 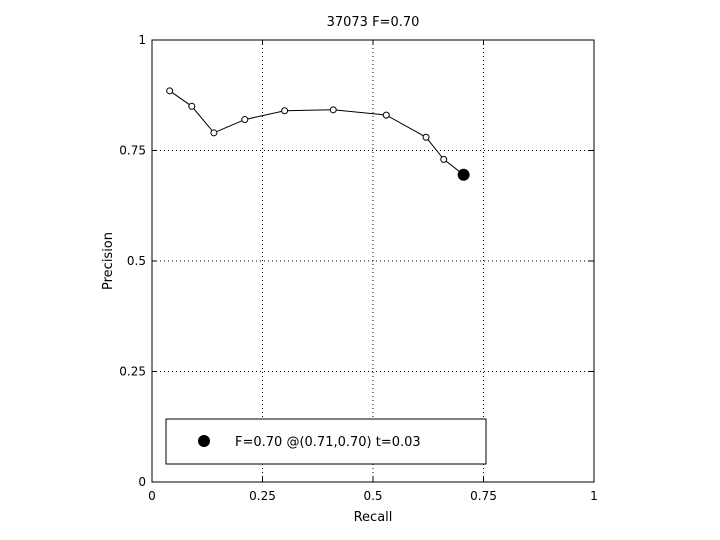 I want to click on series-markers, so click(x=318, y=134).